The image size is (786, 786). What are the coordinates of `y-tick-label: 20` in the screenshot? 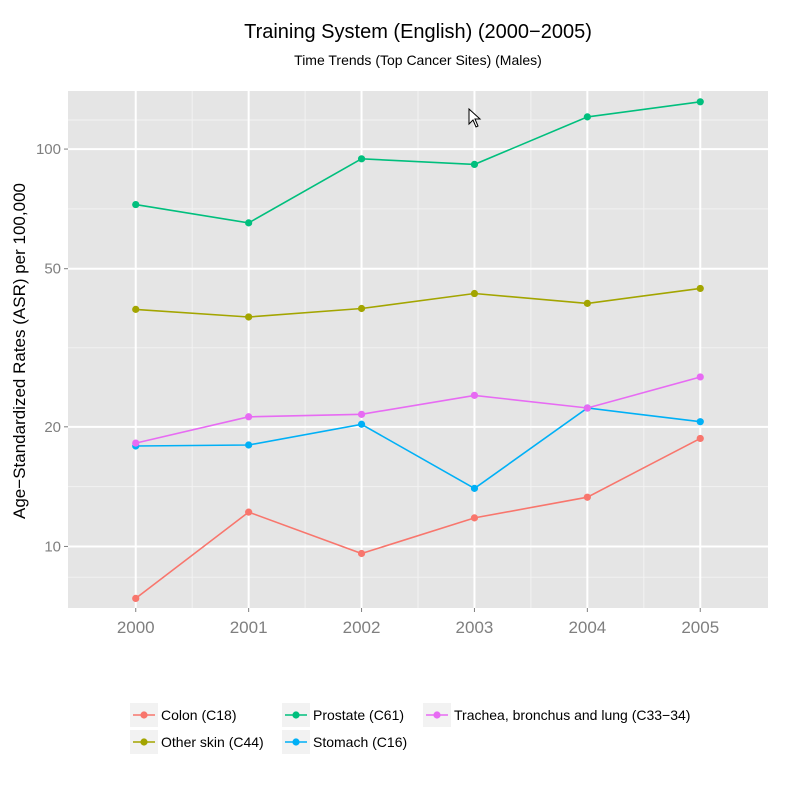 It's located at (52, 427).